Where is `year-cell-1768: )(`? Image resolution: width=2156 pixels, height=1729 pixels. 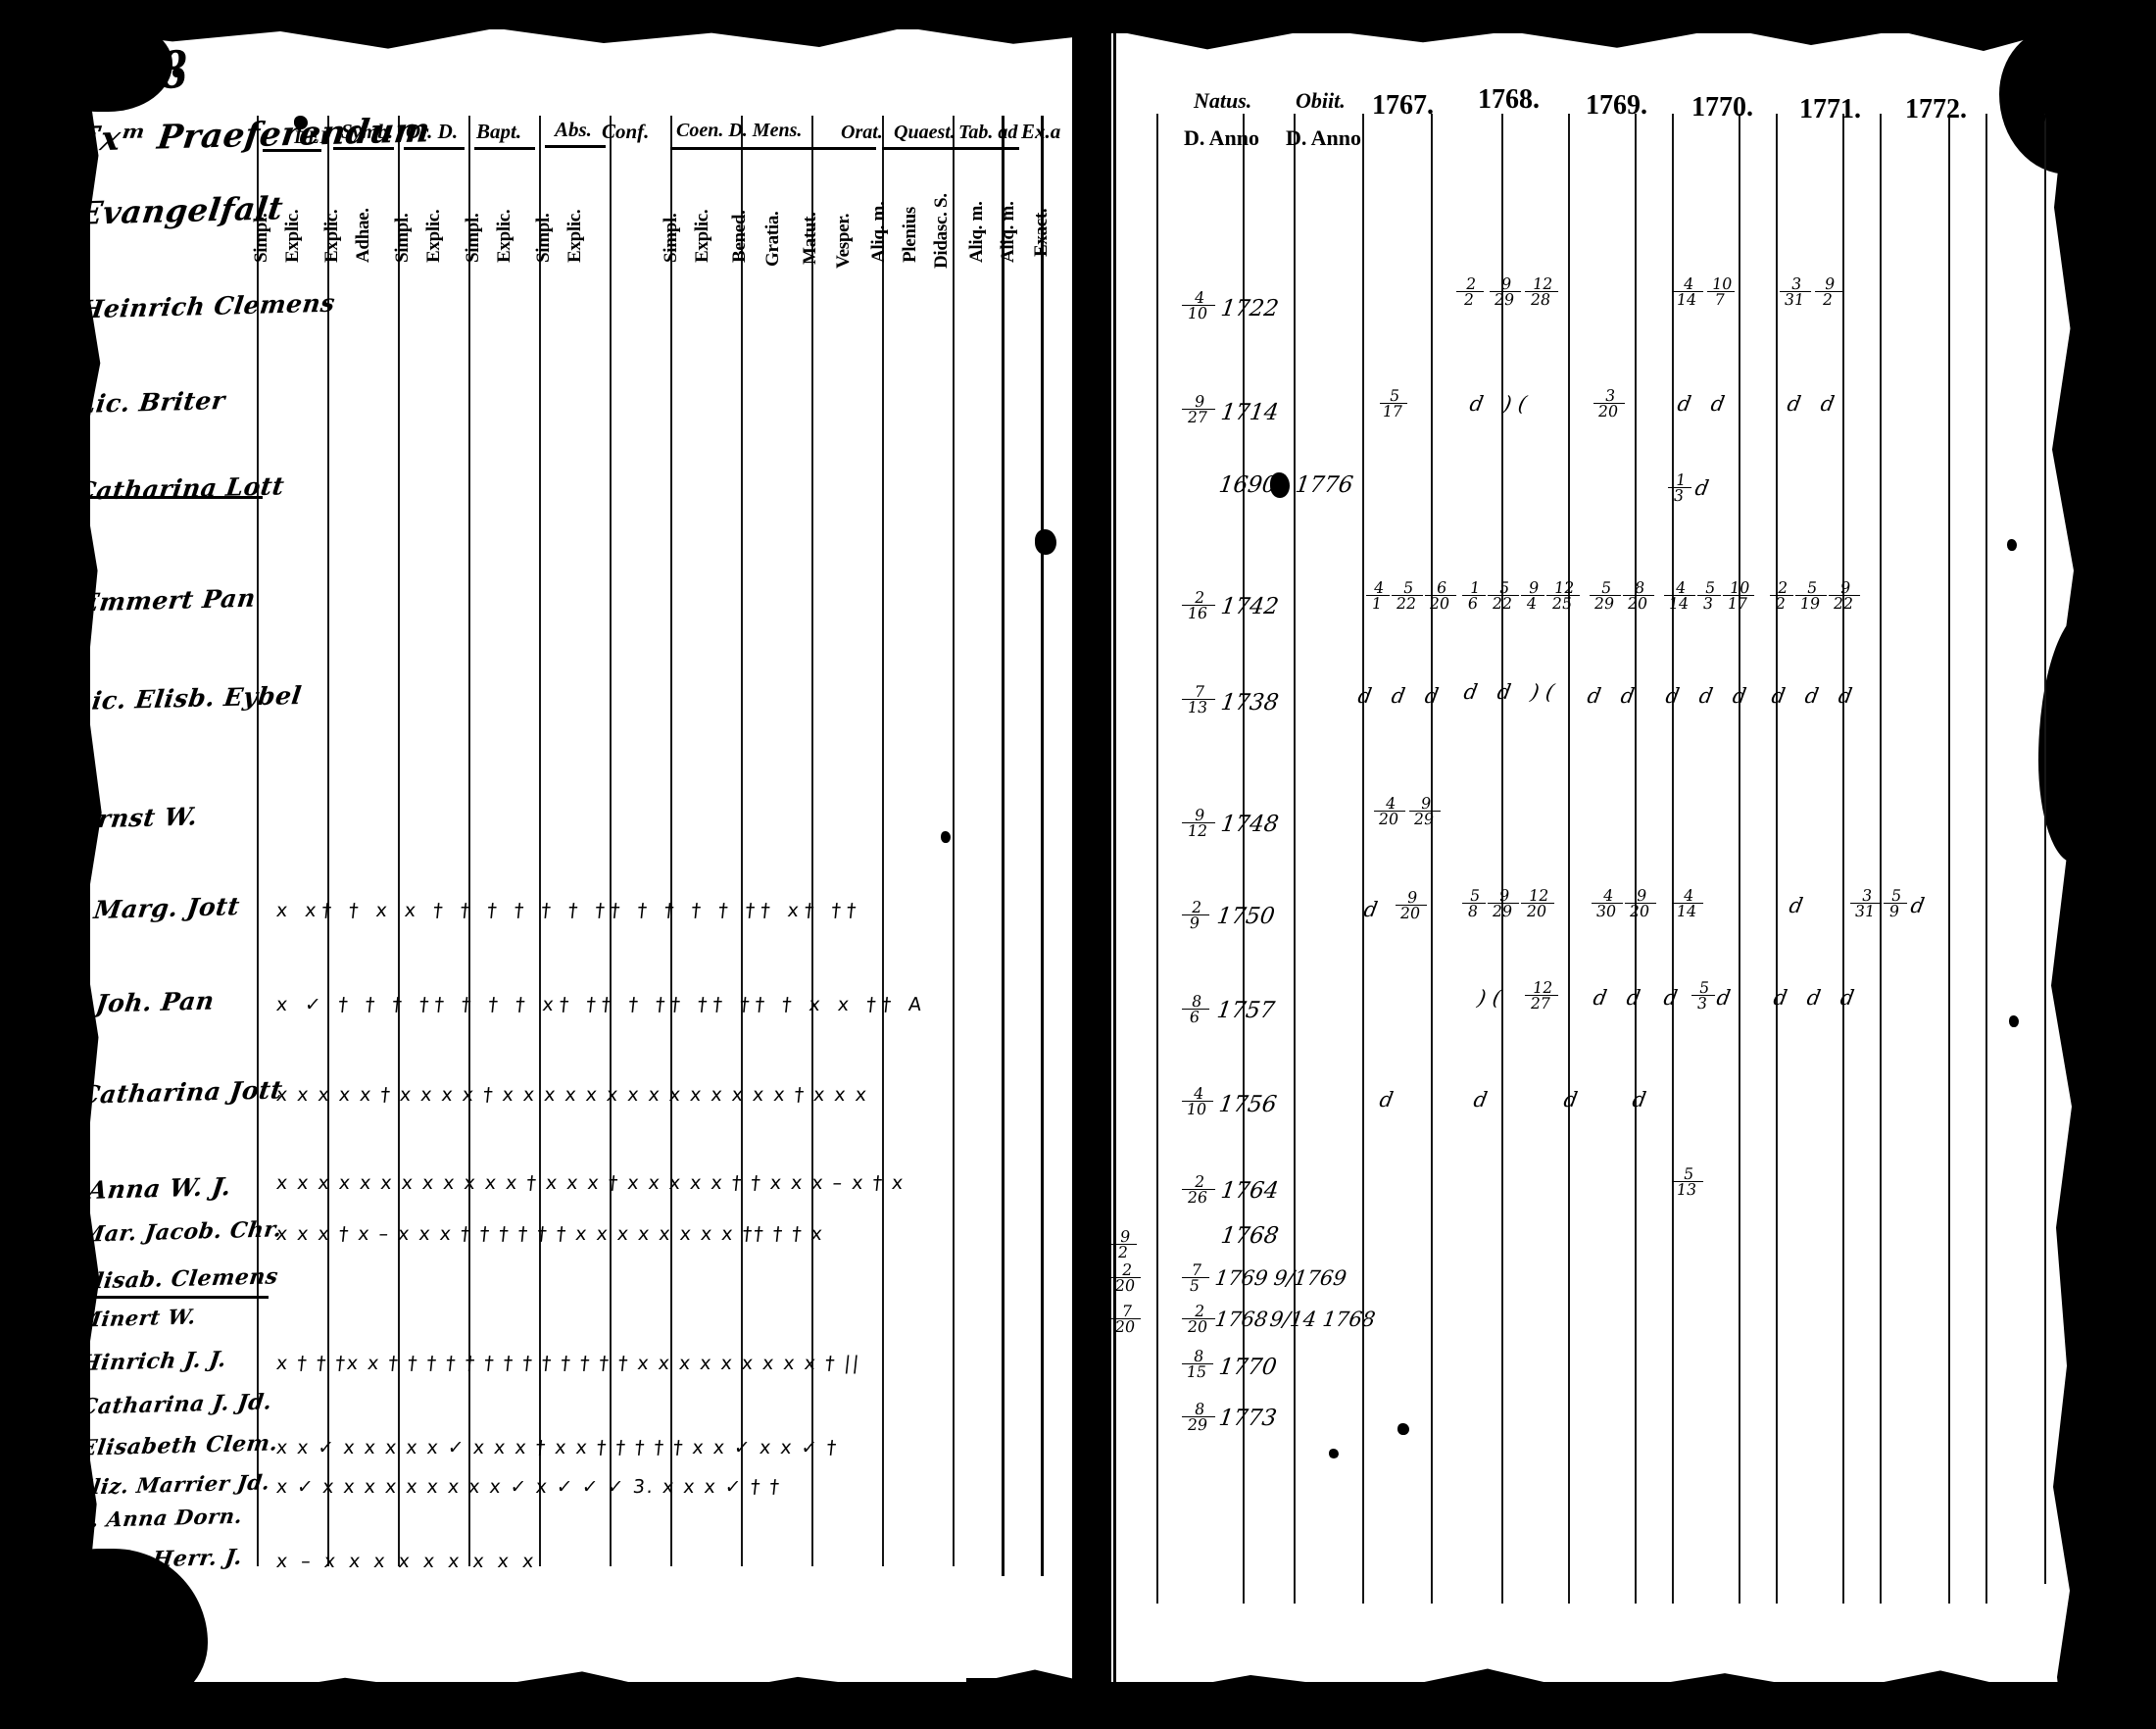 year-cell-1768: )( is located at coordinates (1492, 998).